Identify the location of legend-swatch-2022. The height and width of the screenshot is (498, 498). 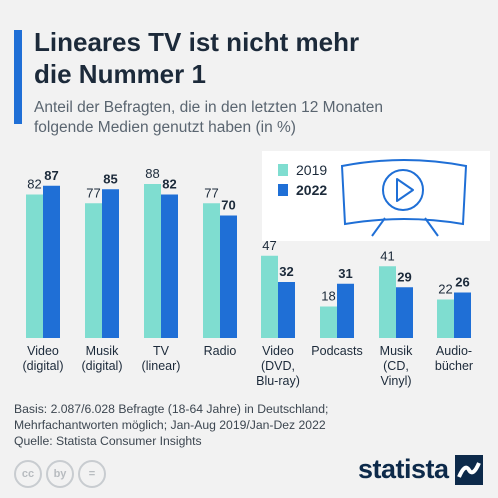
(283, 190).